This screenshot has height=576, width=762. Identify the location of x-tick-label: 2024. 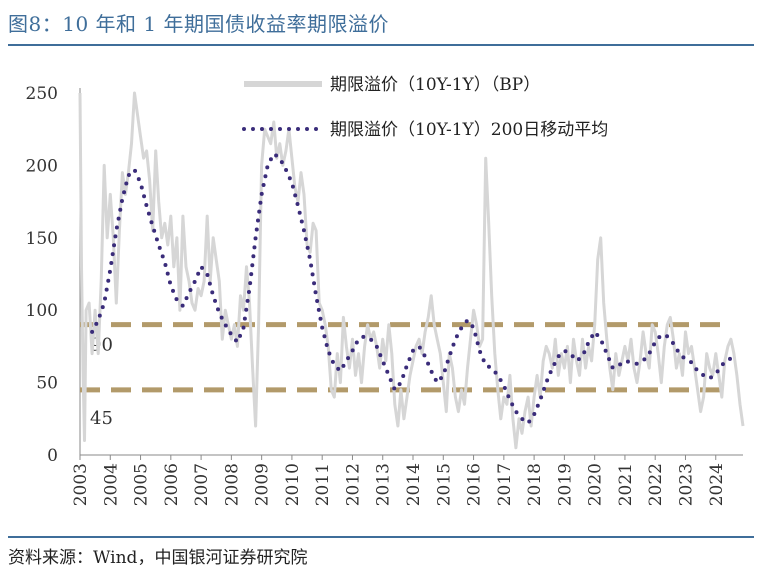
(717, 484).